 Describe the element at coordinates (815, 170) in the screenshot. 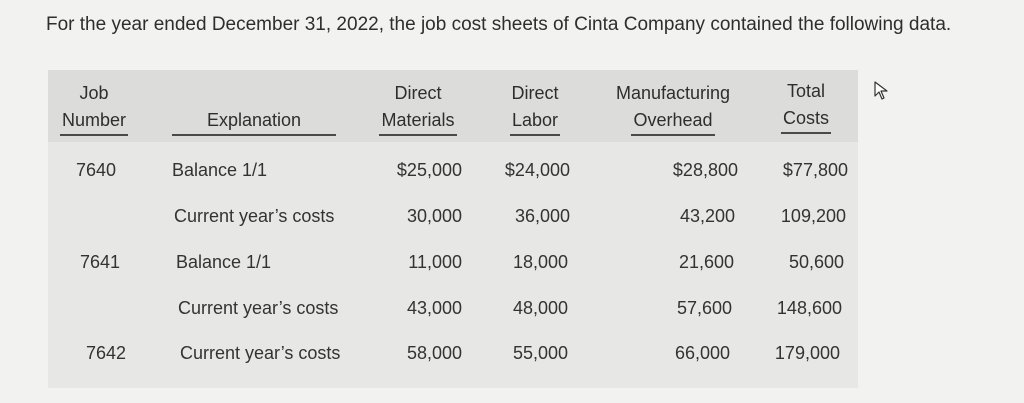

I see `cell-total-costs: $77,800` at that location.